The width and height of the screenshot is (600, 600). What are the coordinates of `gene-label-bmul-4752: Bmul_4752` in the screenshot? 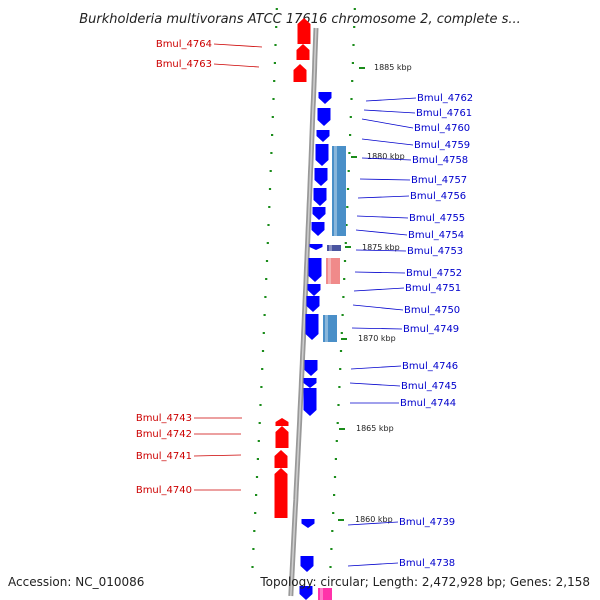 It's located at (434, 273).